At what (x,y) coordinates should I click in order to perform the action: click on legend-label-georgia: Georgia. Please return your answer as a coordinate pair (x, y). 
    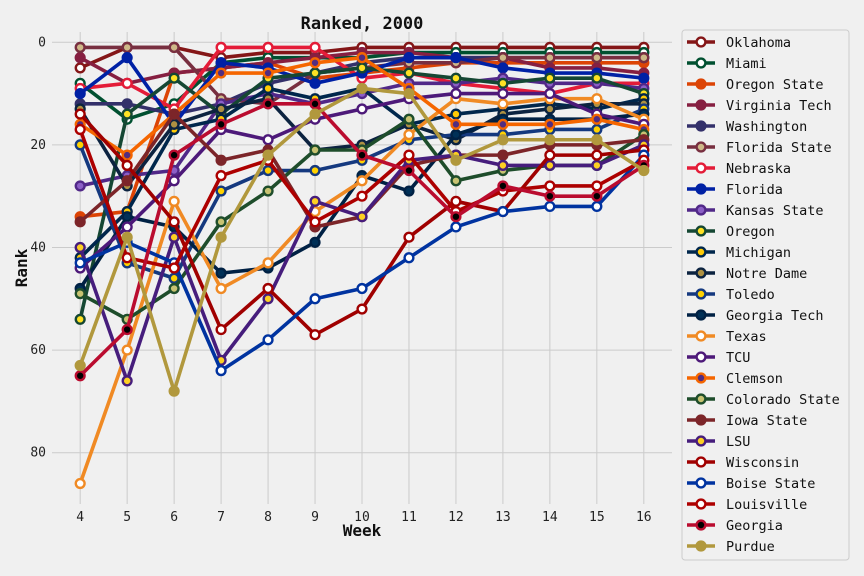
    Looking at the image, I should click on (754, 526).